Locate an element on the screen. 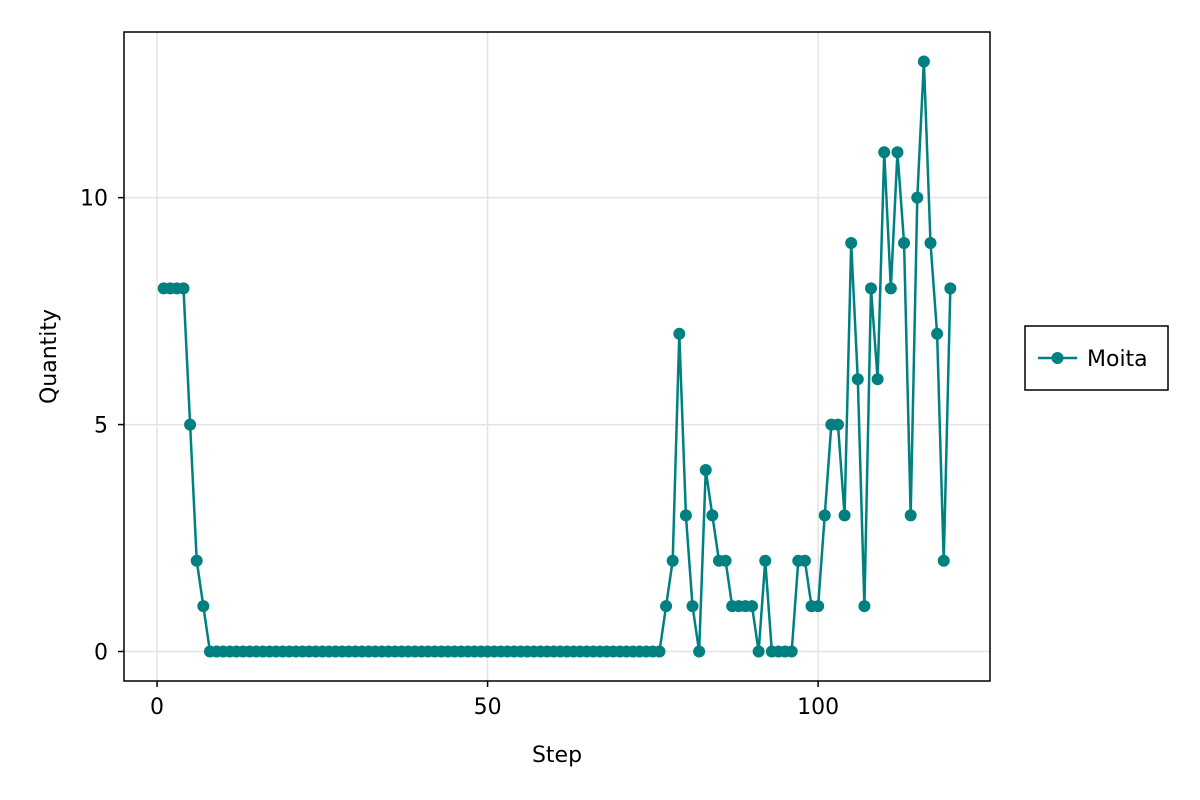 This screenshot has width=1200, height=800. legend-point-marker is located at coordinates (1058, 358).